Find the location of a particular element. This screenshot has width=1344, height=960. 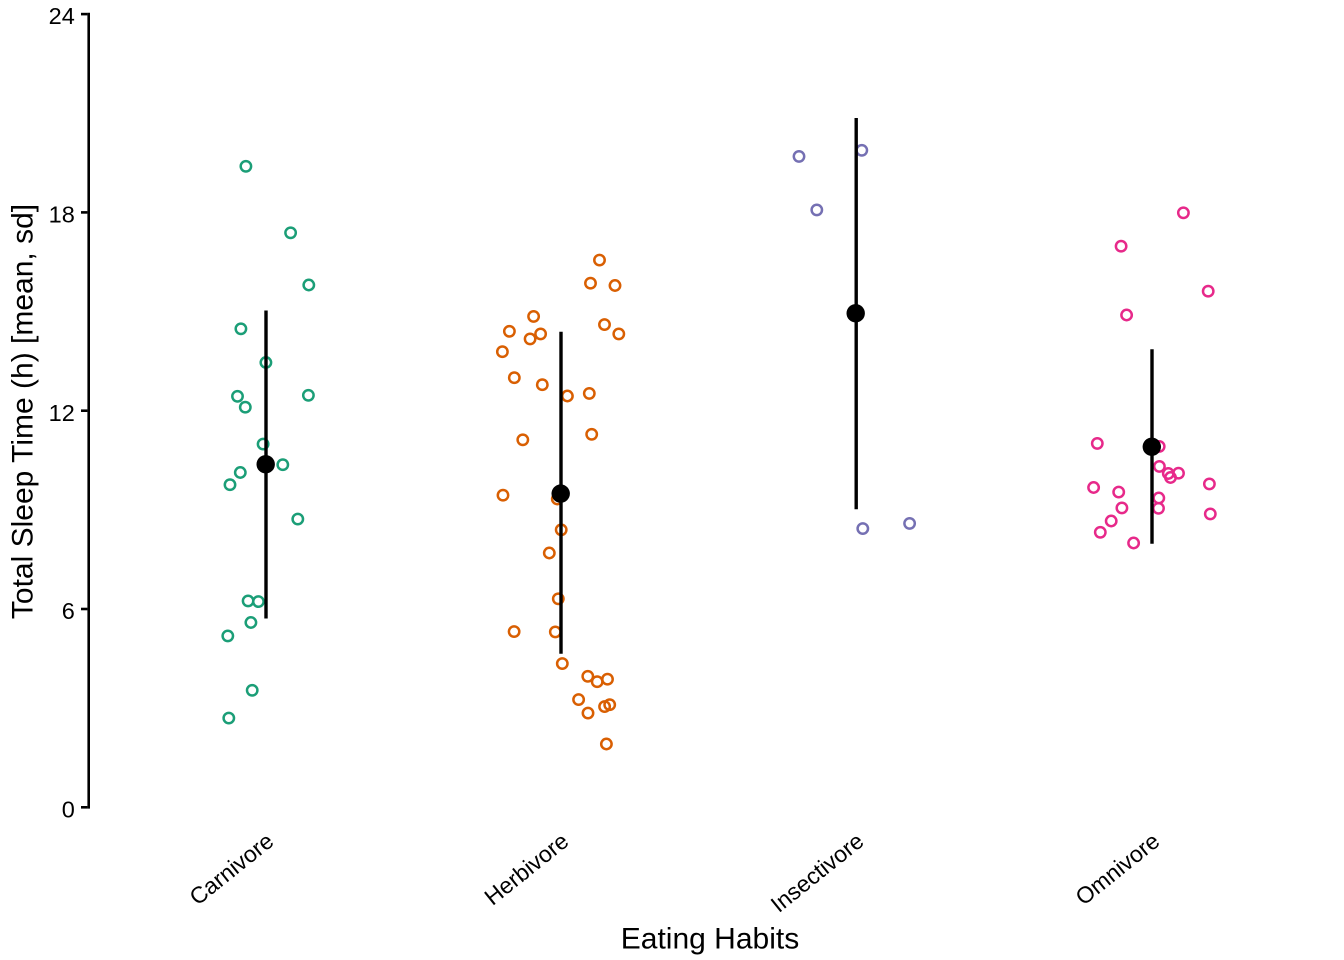

svg-text: Eating Habits is located at coordinates (710, 938).